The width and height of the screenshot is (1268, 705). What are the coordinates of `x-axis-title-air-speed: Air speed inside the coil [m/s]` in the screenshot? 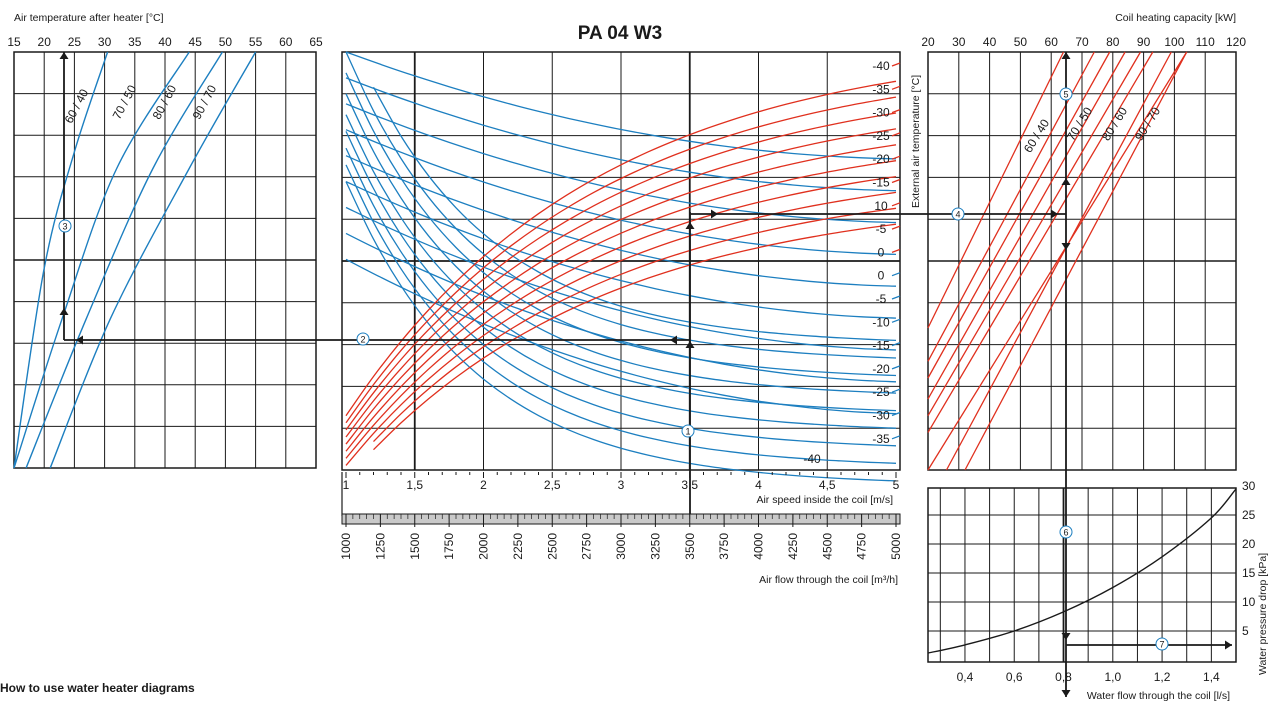 It's located at (824, 500).